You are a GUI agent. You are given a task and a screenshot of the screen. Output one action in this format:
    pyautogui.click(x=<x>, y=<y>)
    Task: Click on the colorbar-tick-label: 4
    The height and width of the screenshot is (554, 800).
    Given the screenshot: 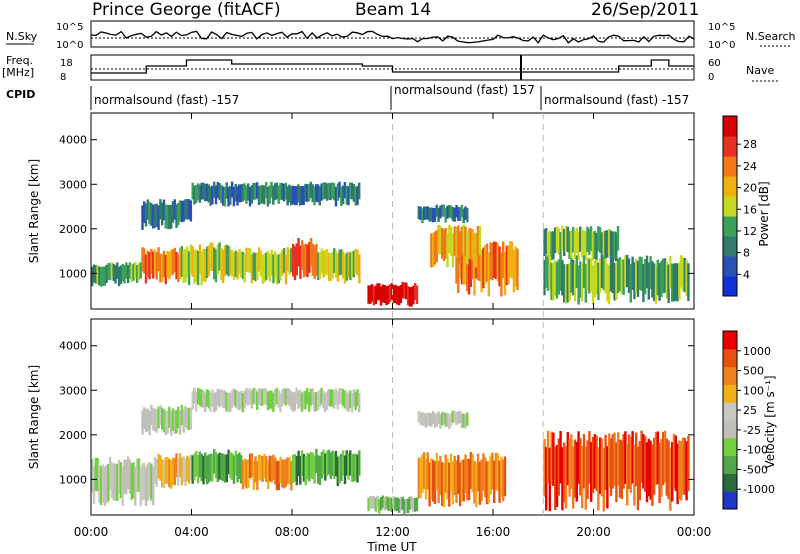 What is the action you would take?
    pyautogui.click(x=746, y=274)
    